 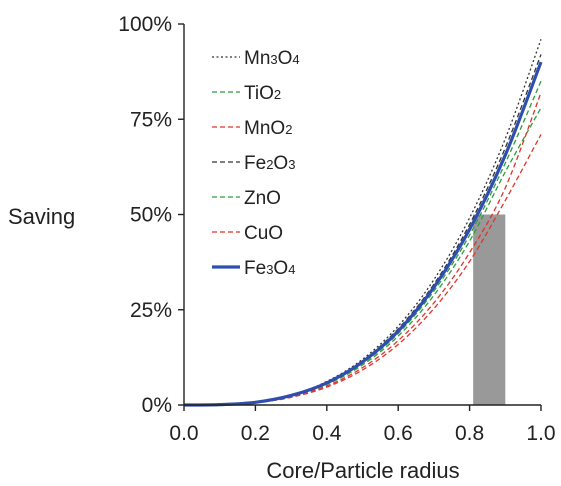 I want to click on legend-label-mn3o4: Mn3O4, so click(x=272, y=58).